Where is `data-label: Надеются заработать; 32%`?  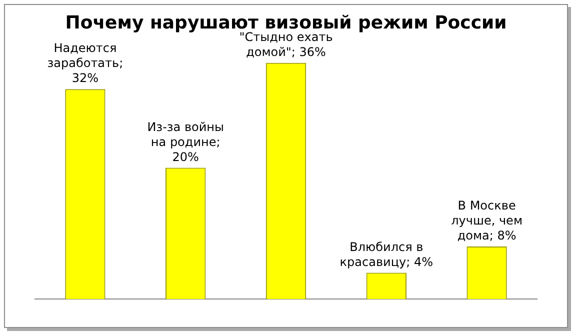 data-label: Надеются заработать; 32% is located at coordinates (85, 63).